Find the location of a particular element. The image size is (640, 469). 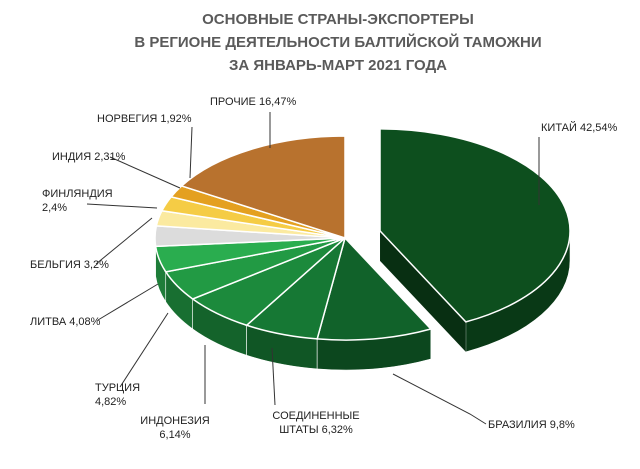

data-label: ФИНЛЯНДИЯ is located at coordinates (77, 194).